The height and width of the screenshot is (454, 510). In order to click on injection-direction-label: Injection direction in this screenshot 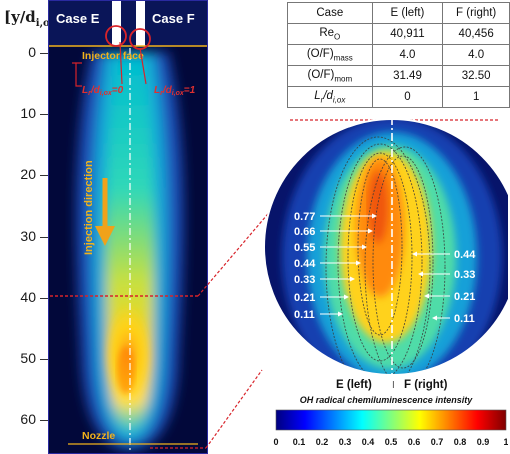, I will do `click(89, 207)`.